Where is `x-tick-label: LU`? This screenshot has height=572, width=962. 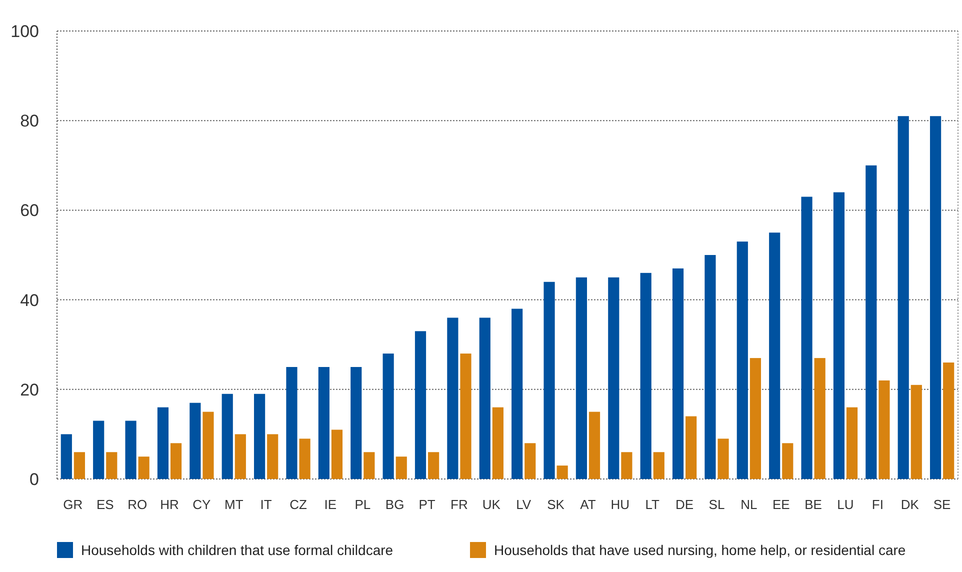 x-tick-label: LU is located at coordinates (845, 504).